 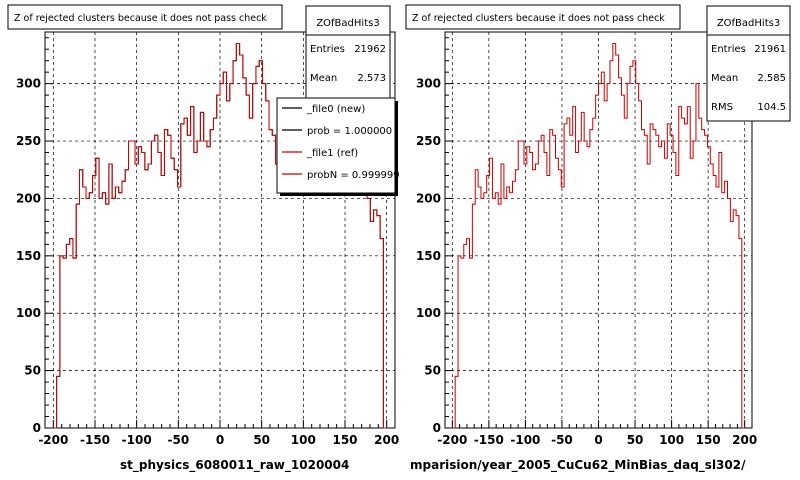 I want to click on stats-mean-value: 2.573, so click(x=371, y=78).